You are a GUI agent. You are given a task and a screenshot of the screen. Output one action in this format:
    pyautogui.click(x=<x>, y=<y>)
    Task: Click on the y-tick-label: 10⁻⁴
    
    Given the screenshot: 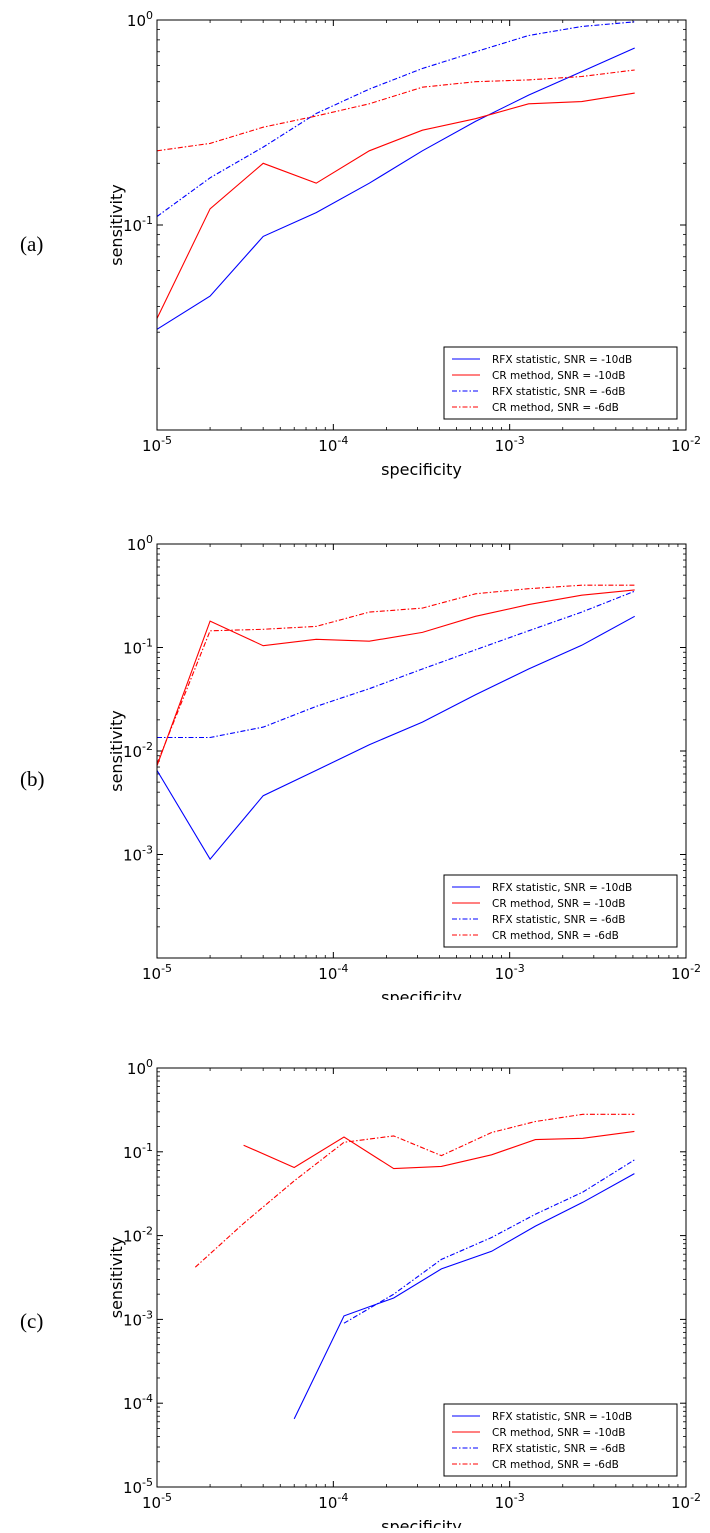 What is the action you would take?
    pyautogui.click(x=138, y=1402)
    